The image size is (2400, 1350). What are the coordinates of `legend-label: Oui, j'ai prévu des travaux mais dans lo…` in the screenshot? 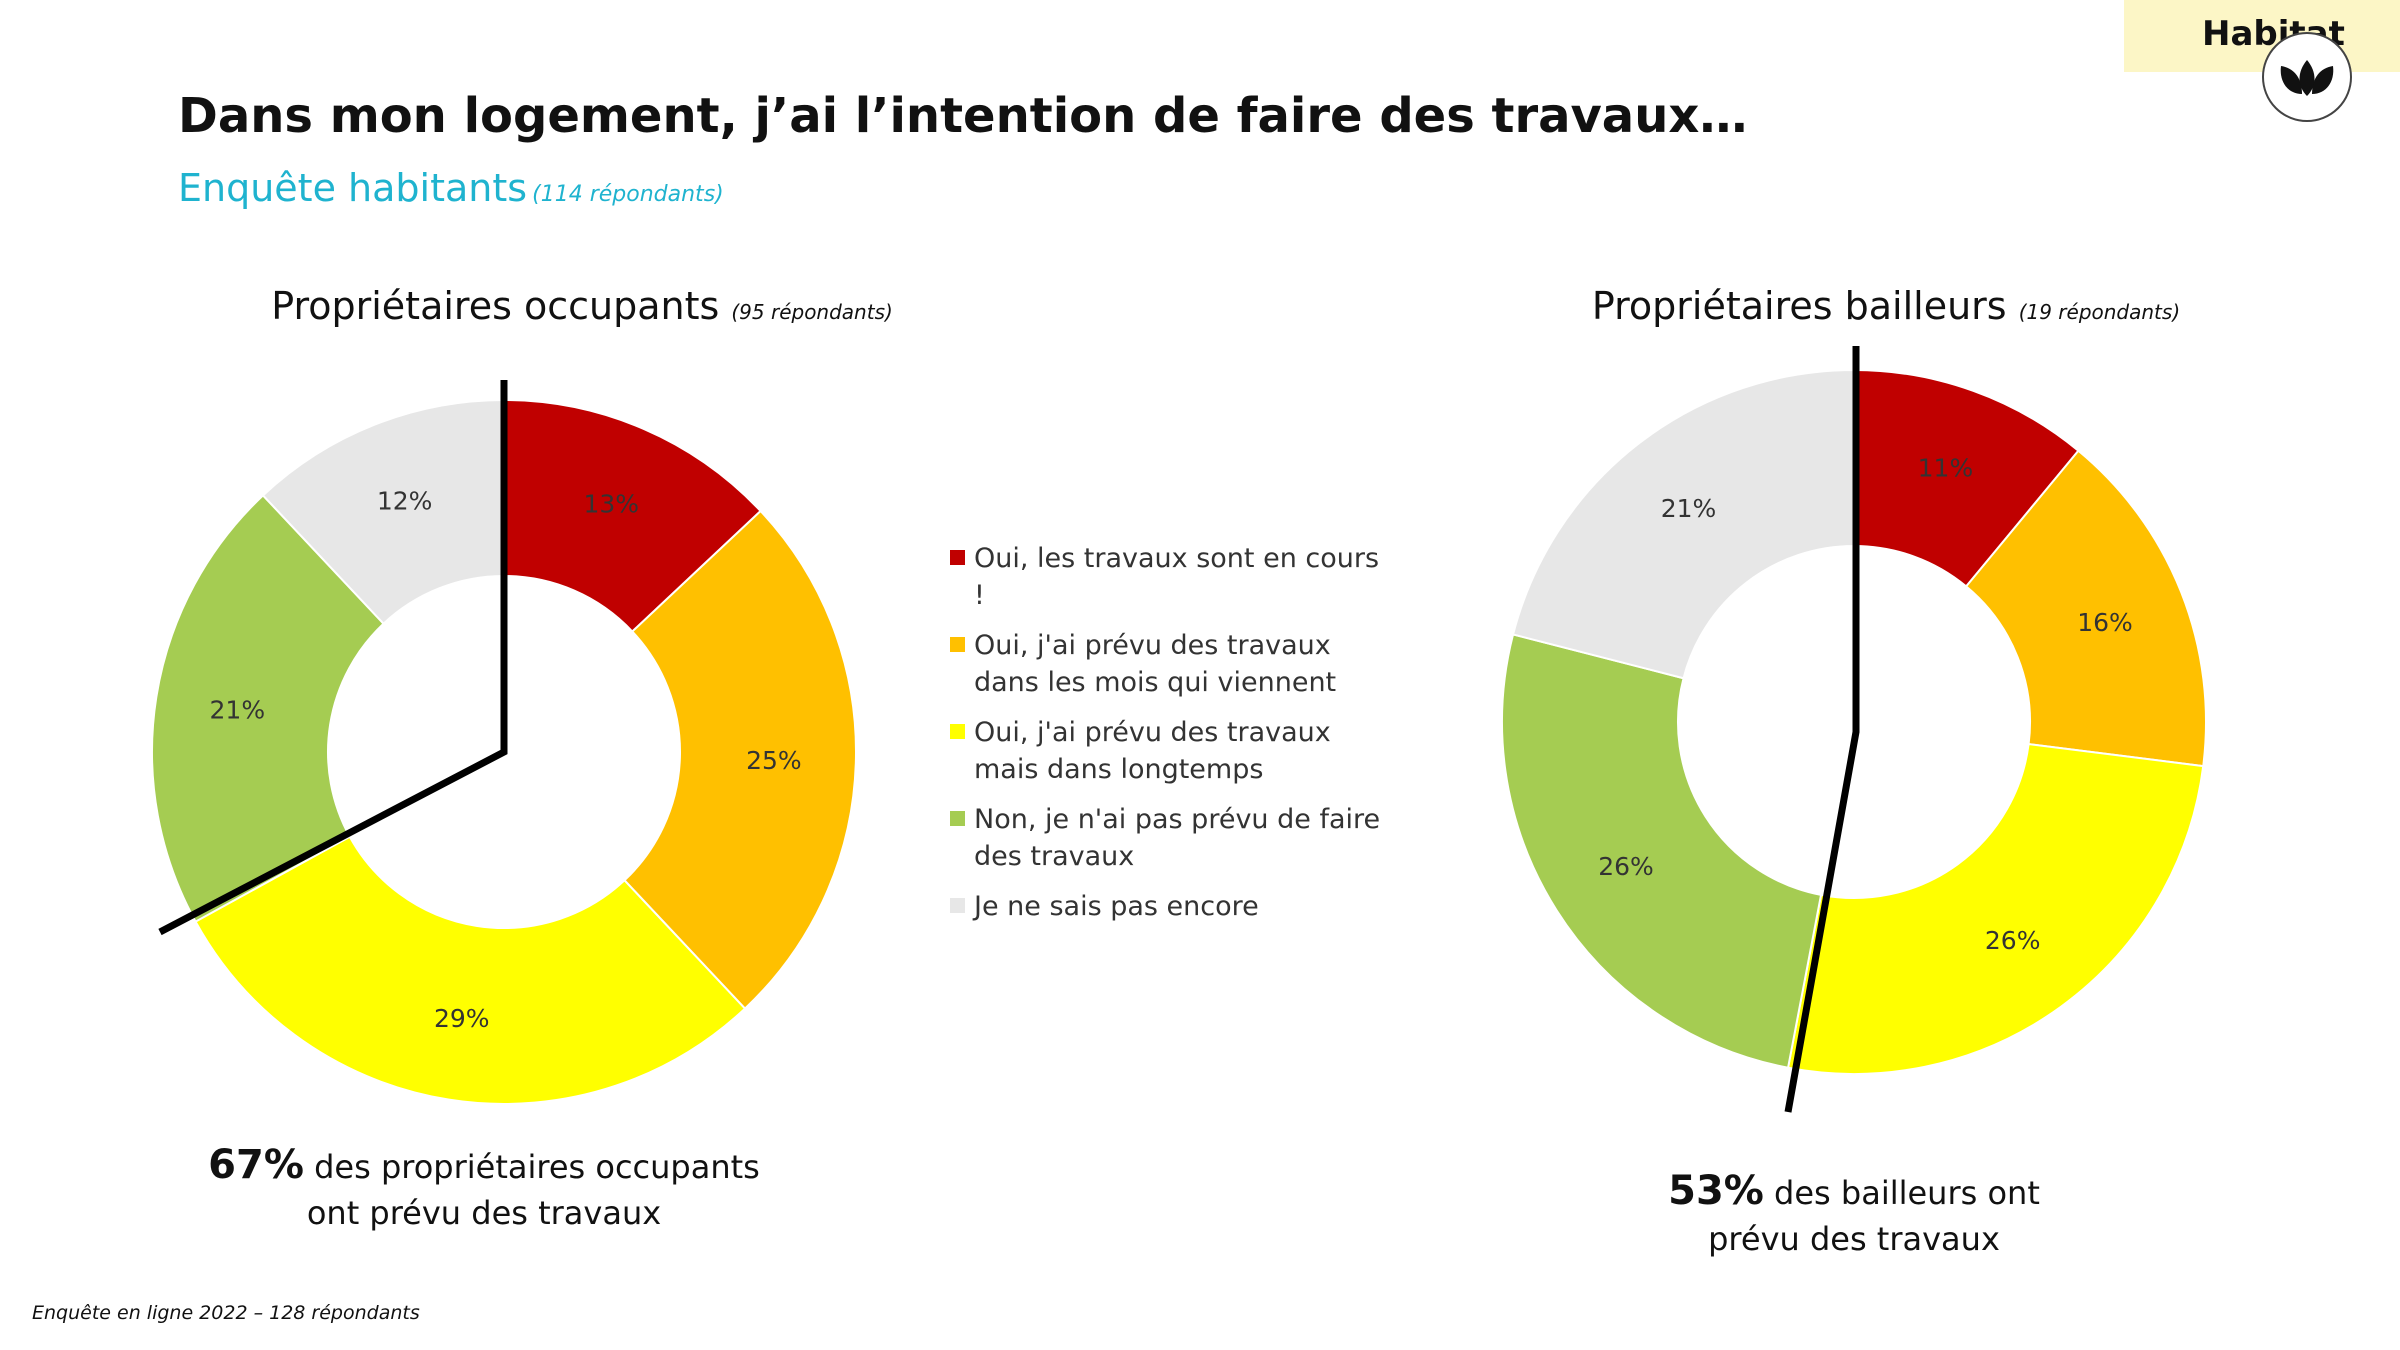 It's located at (1152, 751).